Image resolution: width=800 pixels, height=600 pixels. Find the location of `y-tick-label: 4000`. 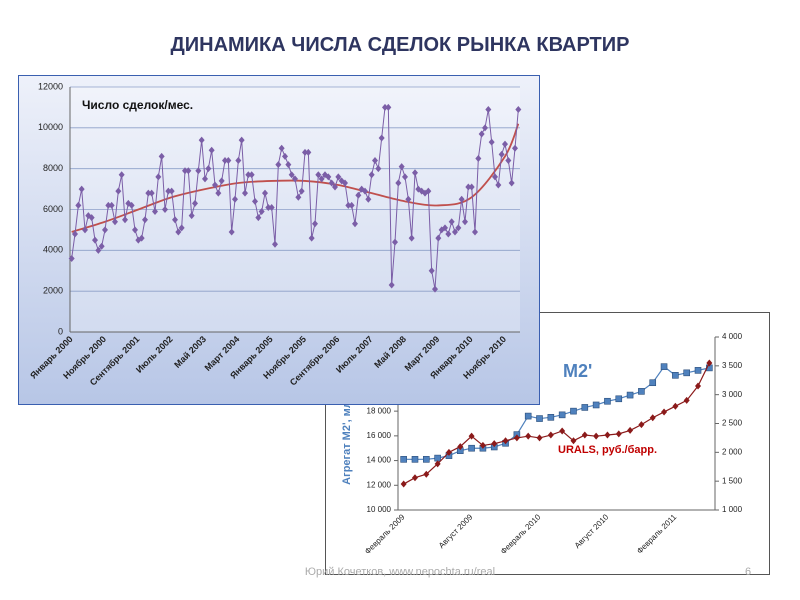

y-tick-label: 4000 is located at coordinates (53, 250).